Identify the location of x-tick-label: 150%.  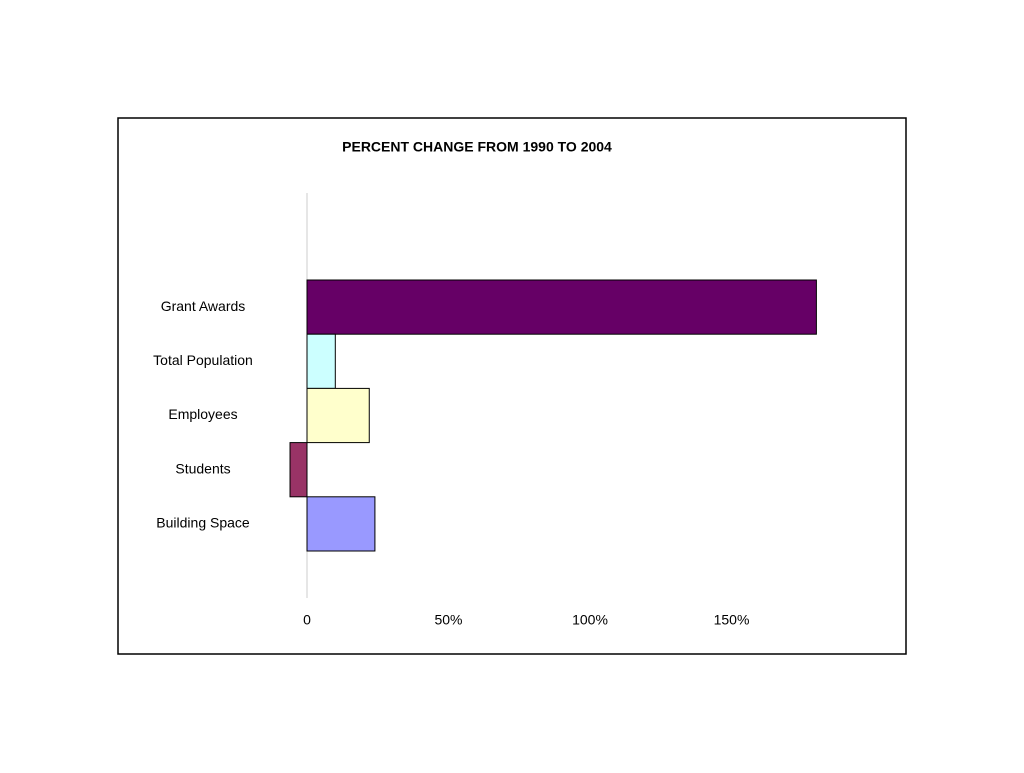
(732, 620).